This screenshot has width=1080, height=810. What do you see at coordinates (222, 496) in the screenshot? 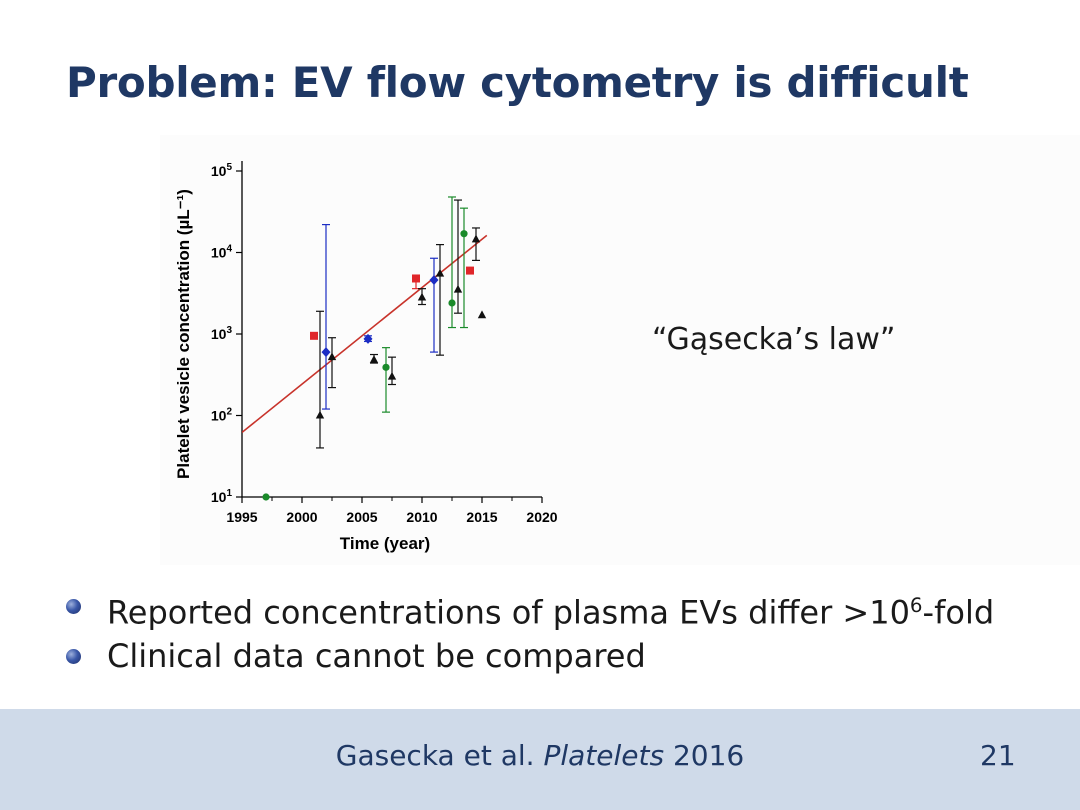
I see `y-tick-label: 101` at bounding box center [222, 496].